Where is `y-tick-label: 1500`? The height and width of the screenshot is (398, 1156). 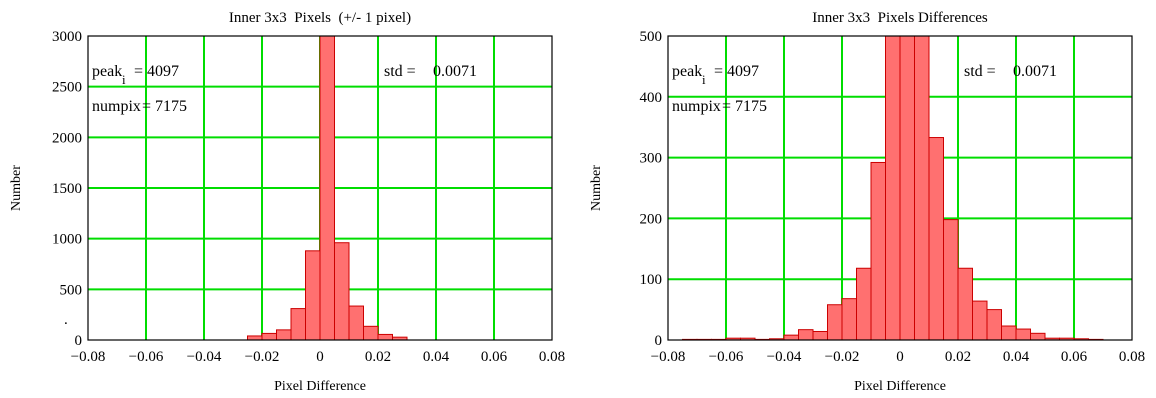 y-tick-label: 1500 is located at coordinates (67, 189).